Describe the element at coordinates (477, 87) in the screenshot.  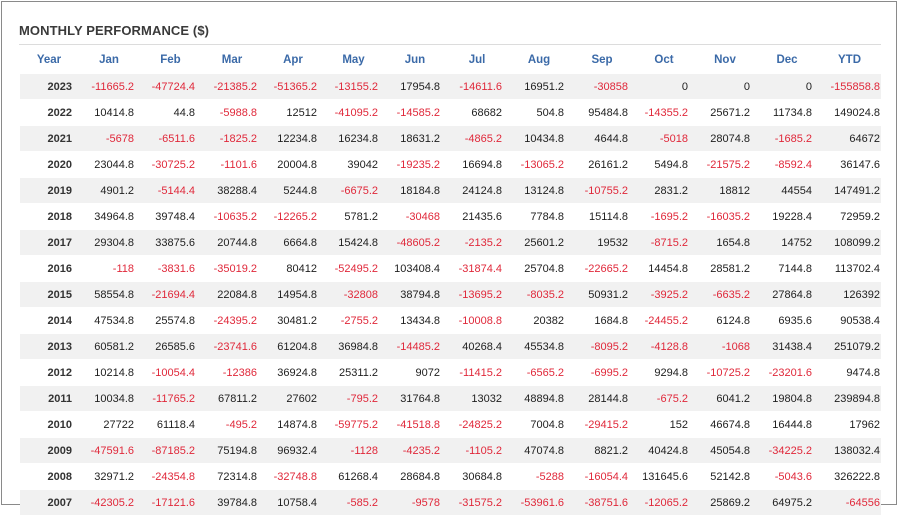
I see `month-cell: -14611.6` at that location.